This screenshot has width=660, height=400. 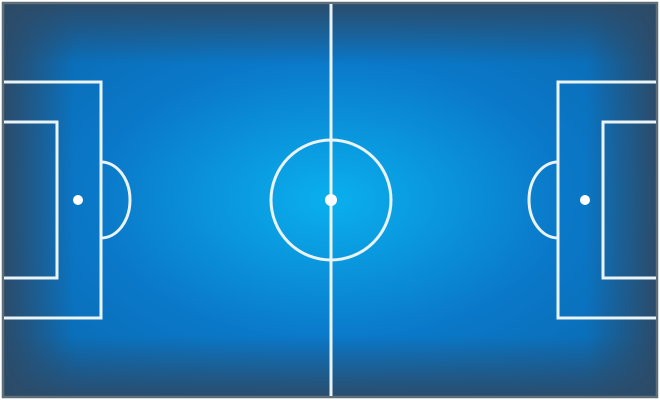 I want to click on right-penalty-area, so click(x=606, y=200).